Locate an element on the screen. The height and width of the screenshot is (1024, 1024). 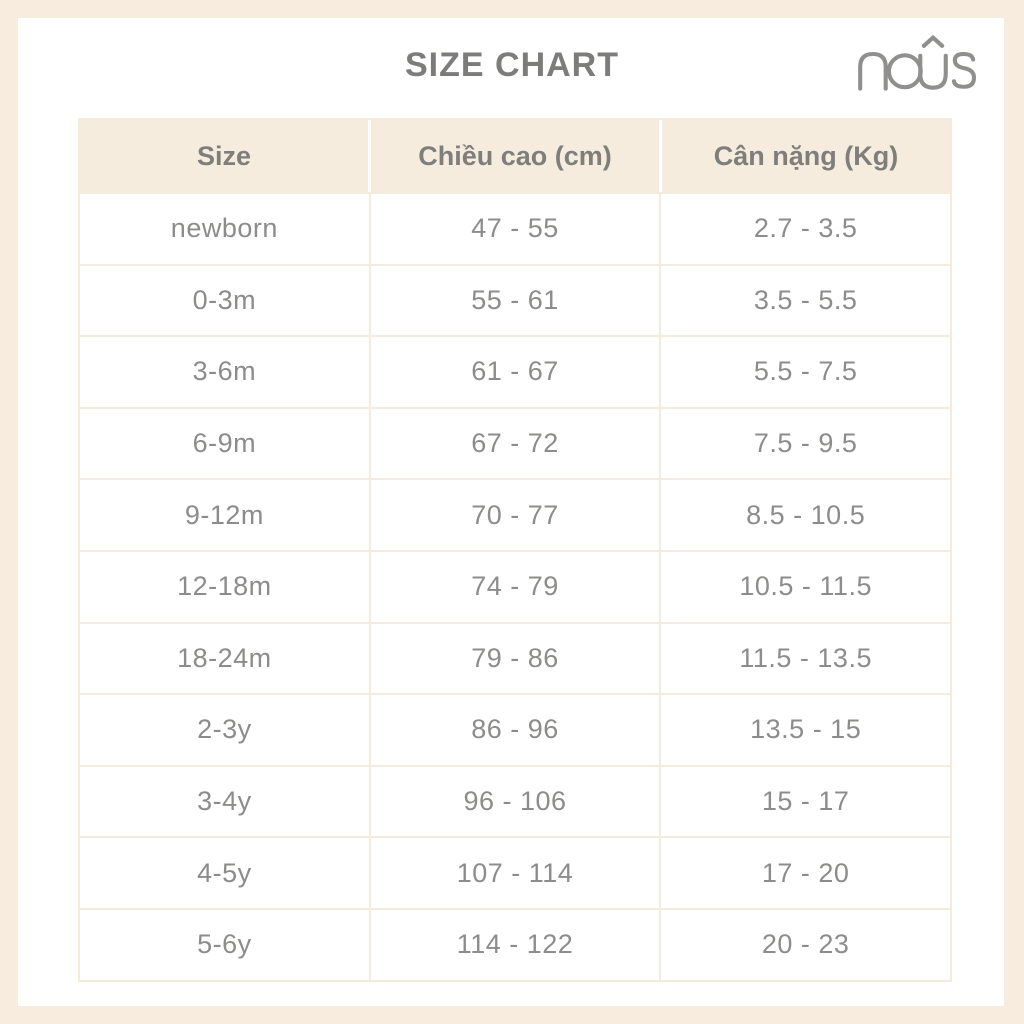
height-cell: 96 - 106 is located at coordinates (514, 801).